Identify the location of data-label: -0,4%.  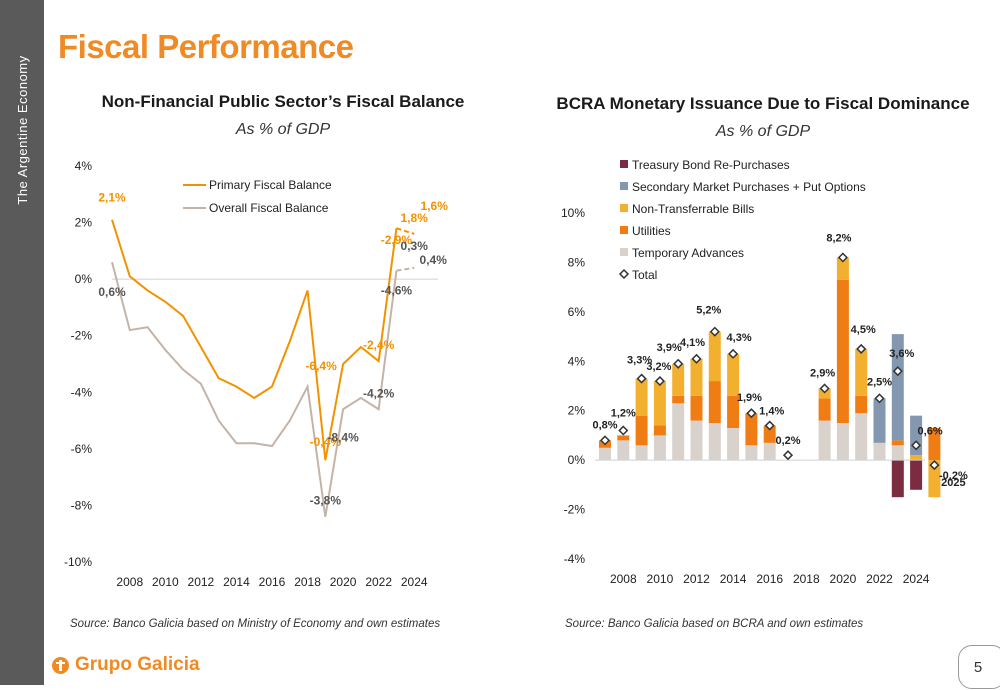
(326, 442).